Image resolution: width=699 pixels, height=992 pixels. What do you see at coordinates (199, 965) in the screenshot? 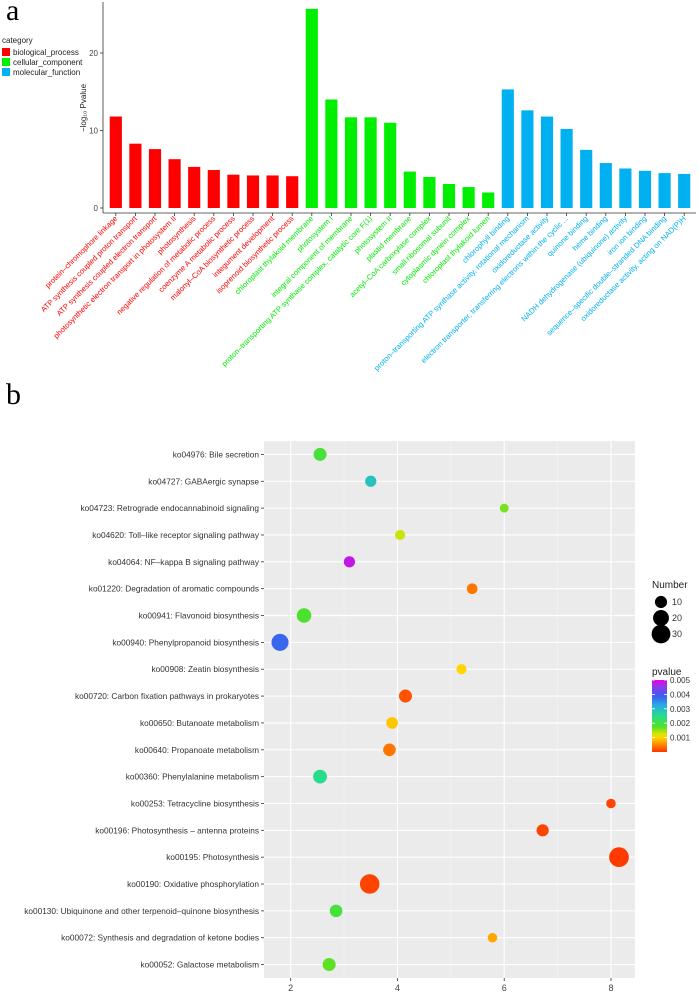
I see `pathway-label: ko00052: Galactose metabolism` at bounding box center [199, 965].